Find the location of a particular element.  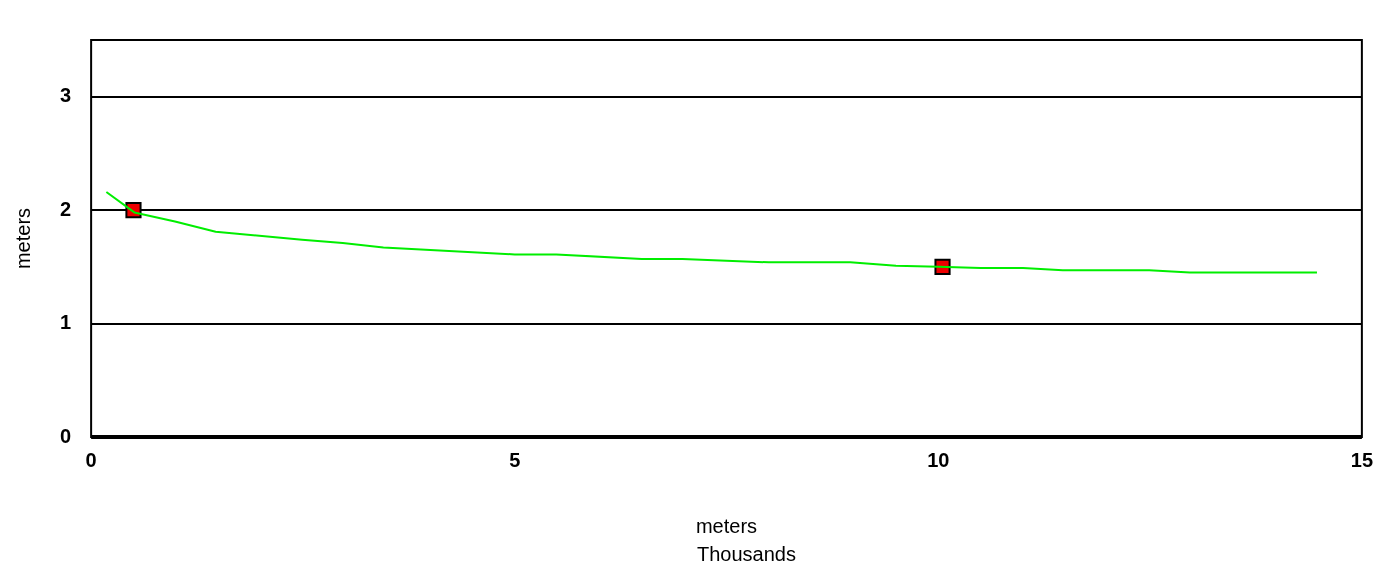

x-tick-label: 5 is located at coordinates (515, 459).